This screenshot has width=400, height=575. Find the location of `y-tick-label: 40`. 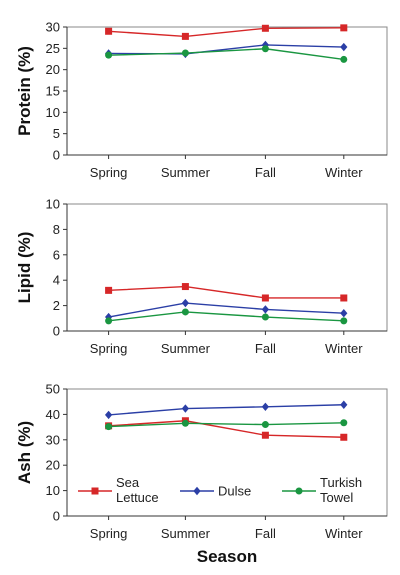

y-tick-label: 40 is located at coordinates (53, 414).